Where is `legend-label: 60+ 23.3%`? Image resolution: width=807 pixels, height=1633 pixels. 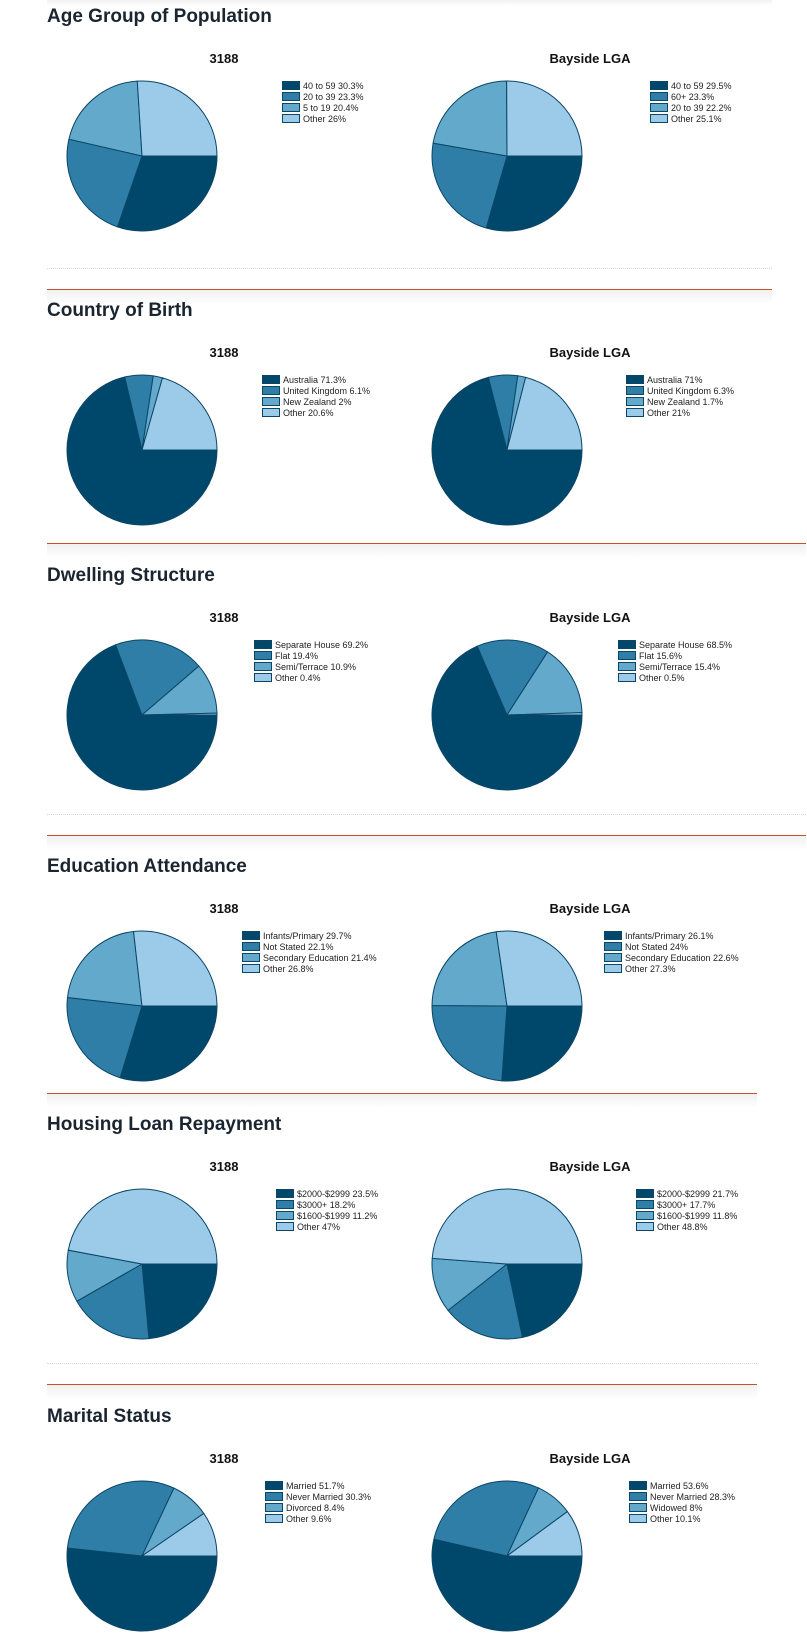 legend-label: 60+ 23.3% is located at coordinates (693, 96).